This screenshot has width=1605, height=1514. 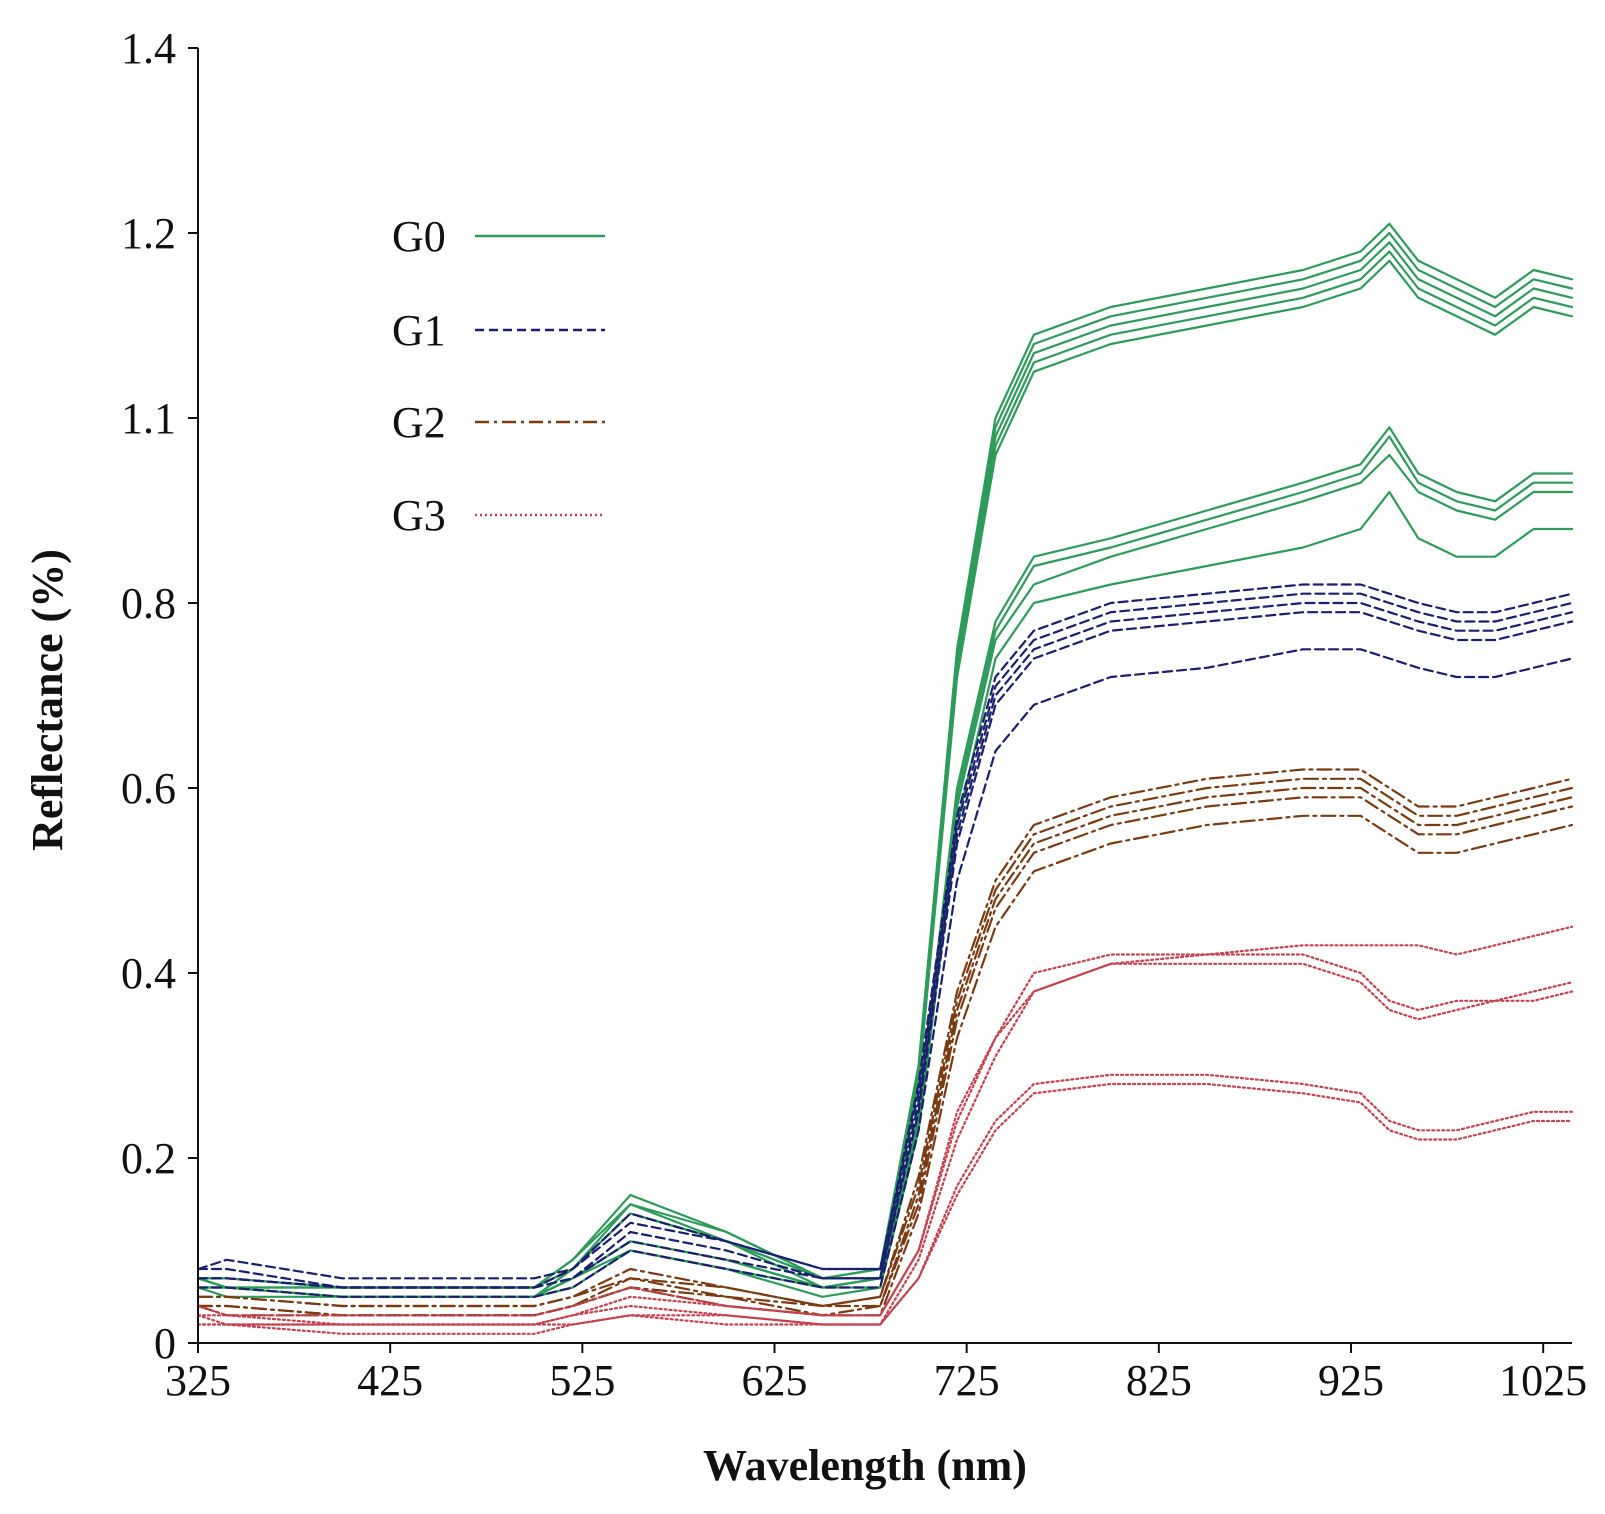 What do you see at coordinates (159, 696) in the screenshot?
I see `y-ticks: 0 0.2 0.4 0.6 0.8 1.1 1.2 1.4` at bounding box center [159, 696].